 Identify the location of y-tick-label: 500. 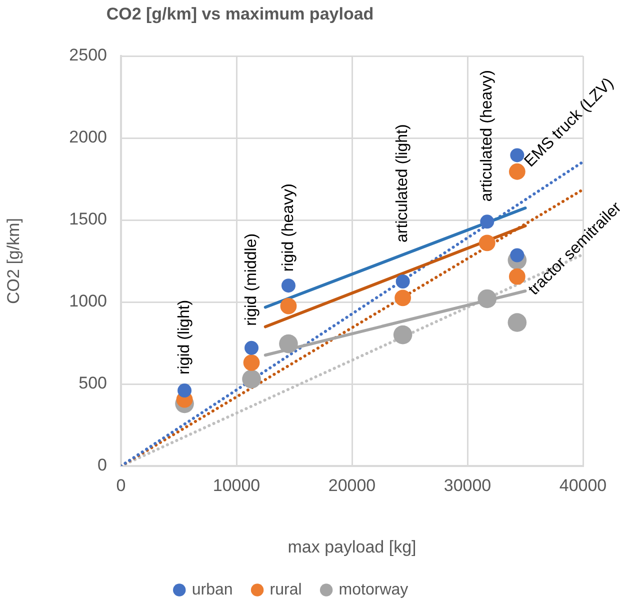
(92, 383).